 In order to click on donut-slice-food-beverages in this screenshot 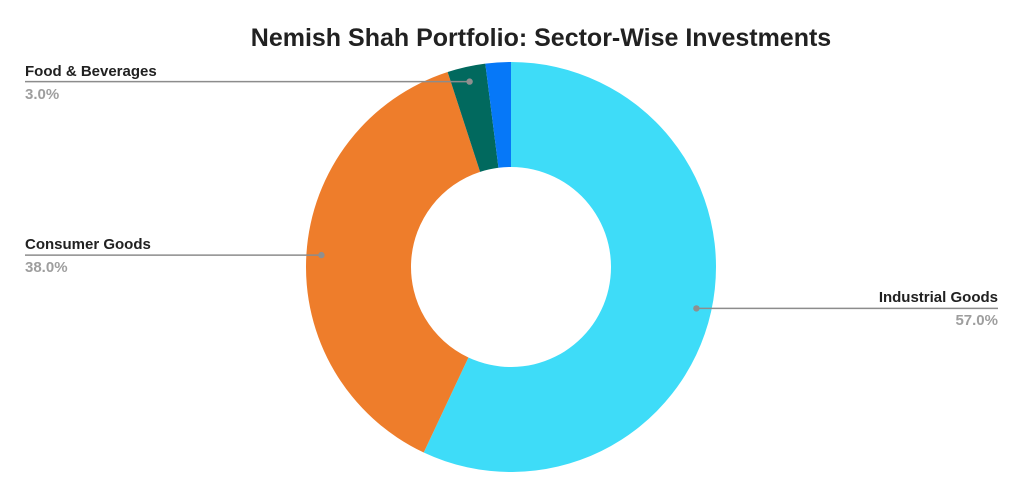, I will do `click(473, 117)`.